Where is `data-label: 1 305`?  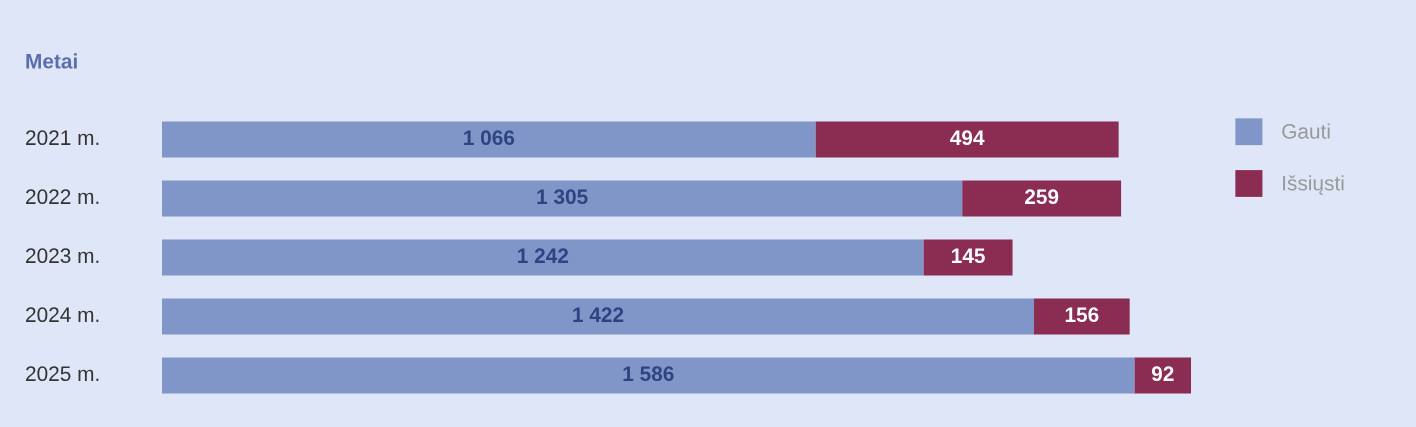
data-label: 1 305 is located at coordinates (562, 197).